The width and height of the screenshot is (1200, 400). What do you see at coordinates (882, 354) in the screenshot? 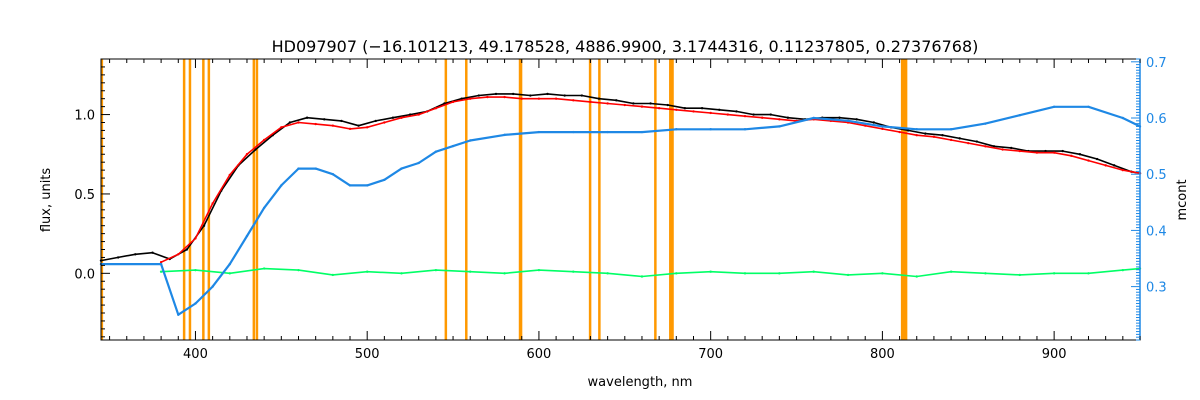
I see `x-tick-label-800: 800` at bounding box center [882, 354].